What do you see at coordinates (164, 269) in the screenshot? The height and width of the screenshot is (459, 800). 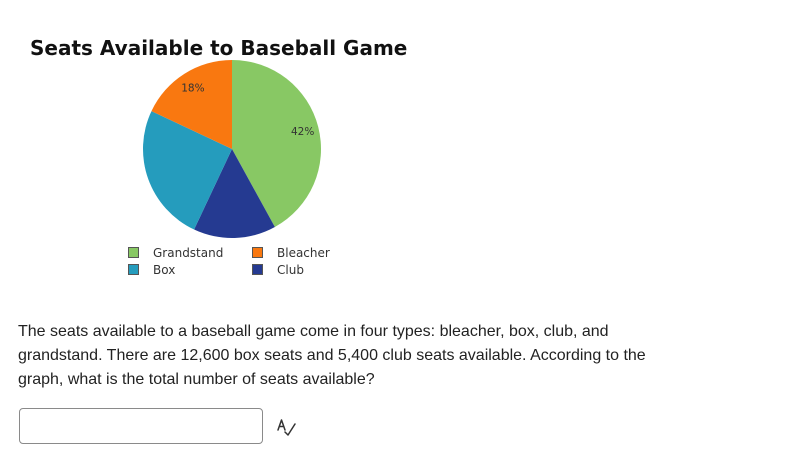 I see `legend-label: Box` at bounding box center [164, 269].